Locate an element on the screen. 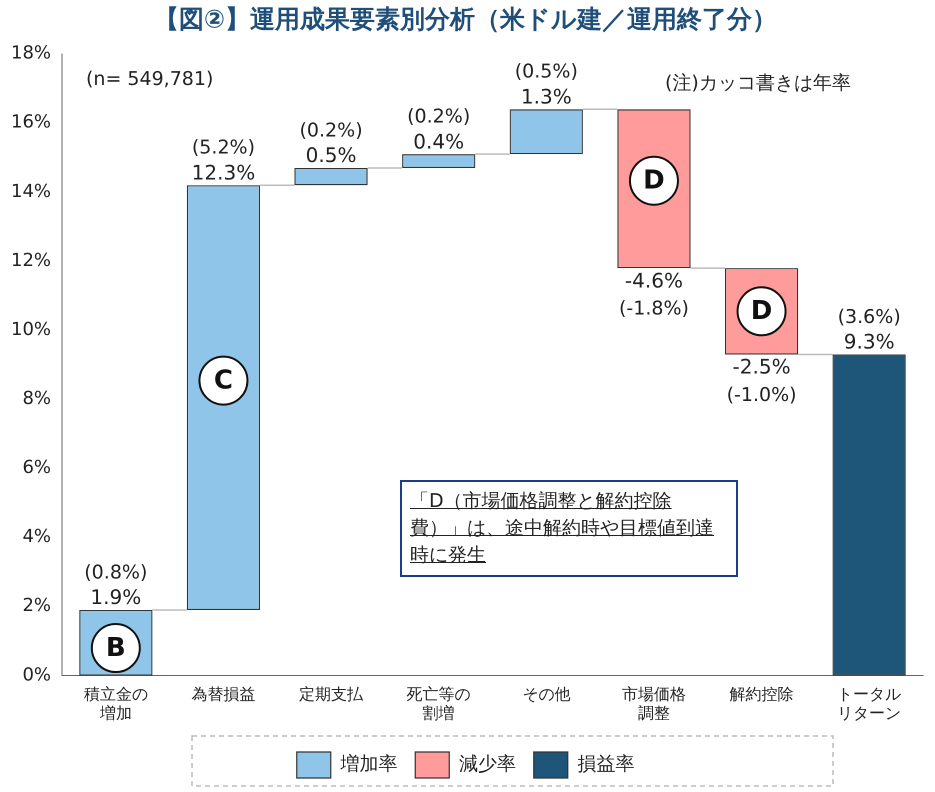 This screenshot has height=792, width=935. x-tick-label: 解約控除 is located at coordinates (762, 694).